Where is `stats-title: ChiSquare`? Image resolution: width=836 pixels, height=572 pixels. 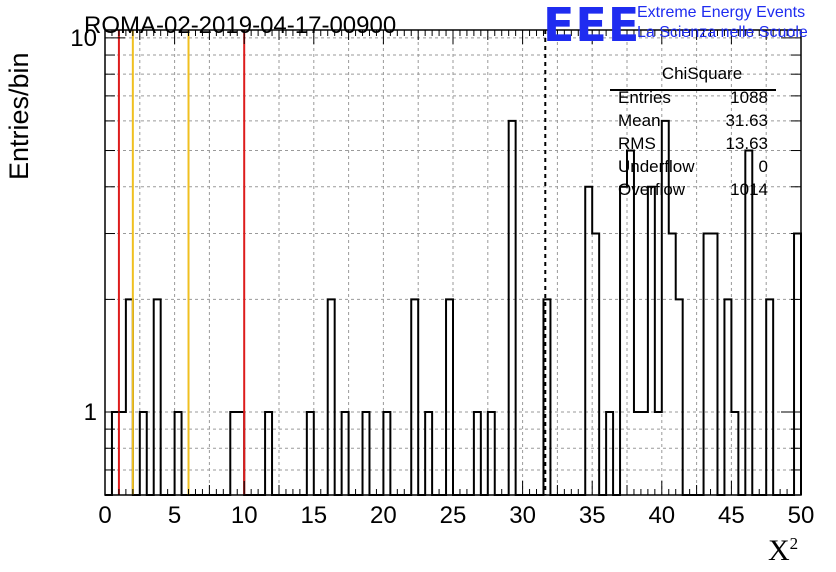
stats-title: ChiSquare is located at coordinates (702, 73).